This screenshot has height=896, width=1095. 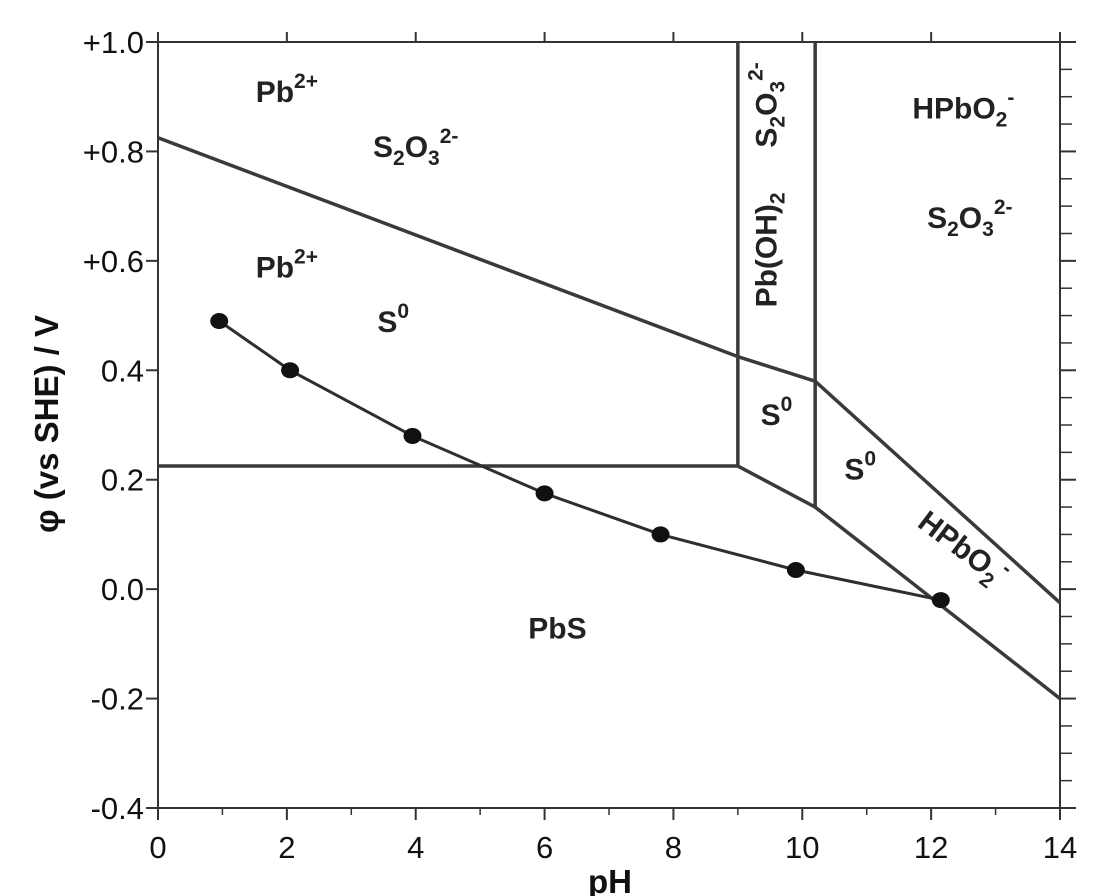 What do you see at coordinates (117, 808) in the screenshot?
I see `y-tick-label: -0.4` at bounding box center [117, 808].